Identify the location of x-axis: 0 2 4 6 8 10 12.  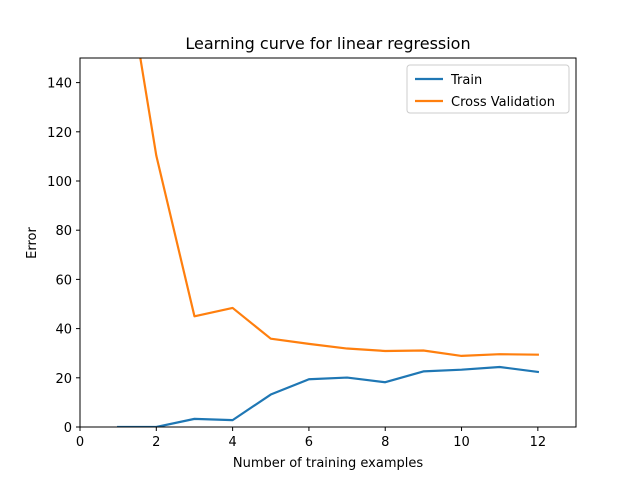
(311, 438).